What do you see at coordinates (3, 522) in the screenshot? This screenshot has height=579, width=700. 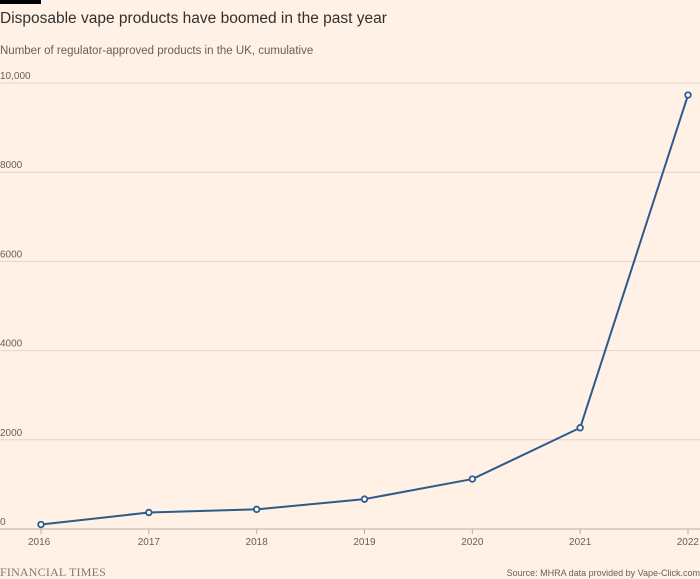 I see `y-tick-label: 0` at bounding box center [3, 522].